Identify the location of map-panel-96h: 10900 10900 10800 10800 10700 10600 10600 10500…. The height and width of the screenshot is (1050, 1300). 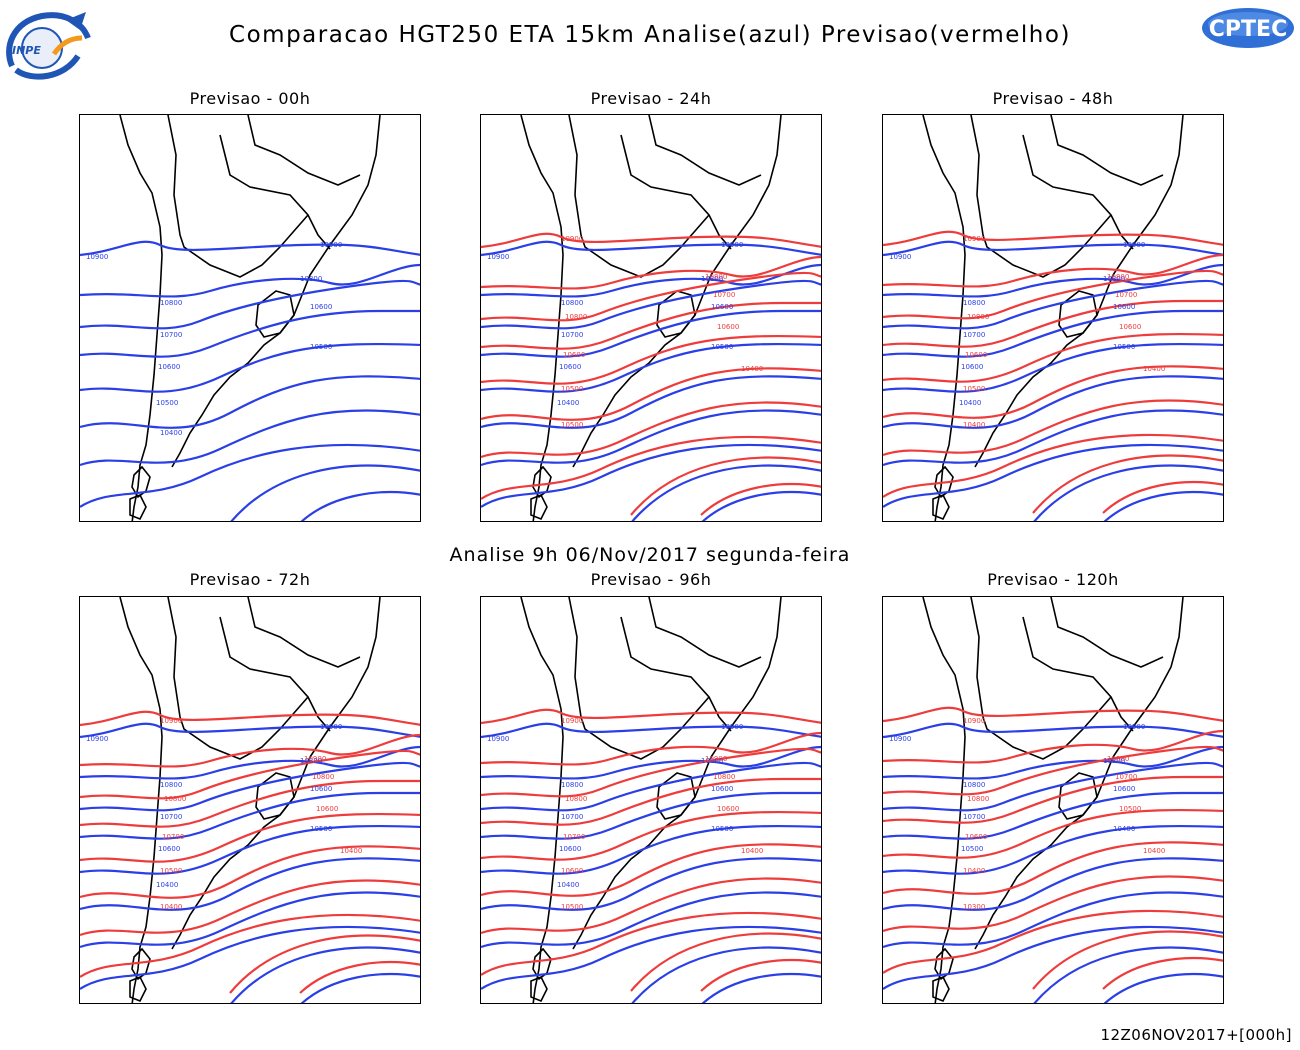
(651, 800).